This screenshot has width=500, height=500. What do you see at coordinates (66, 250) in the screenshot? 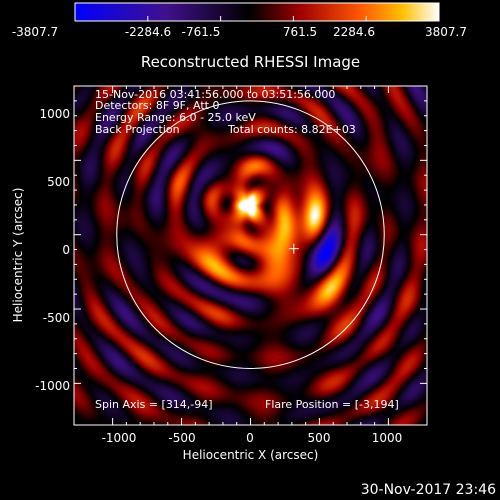
I see `y-tick-label: 0` at bounding box center [66, 250].